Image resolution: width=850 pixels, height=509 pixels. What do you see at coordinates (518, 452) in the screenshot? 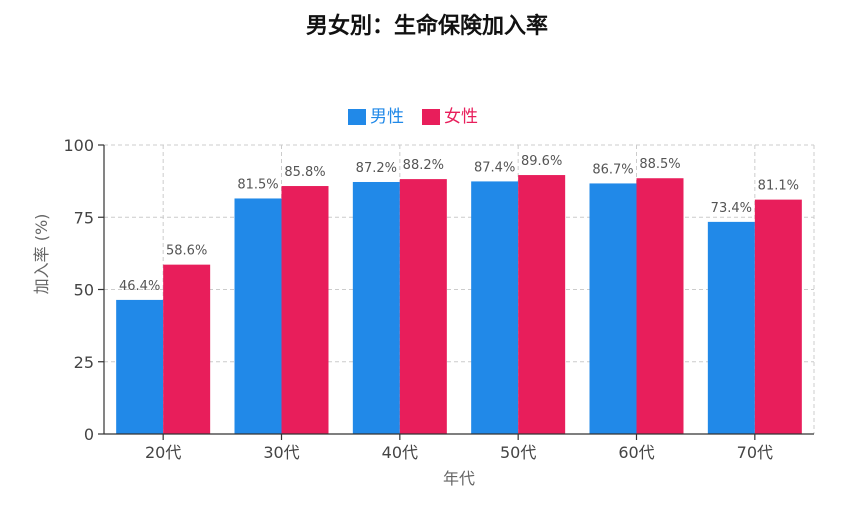
I see `x-tick-label-3: 50代` at bounding box center [518, 452].